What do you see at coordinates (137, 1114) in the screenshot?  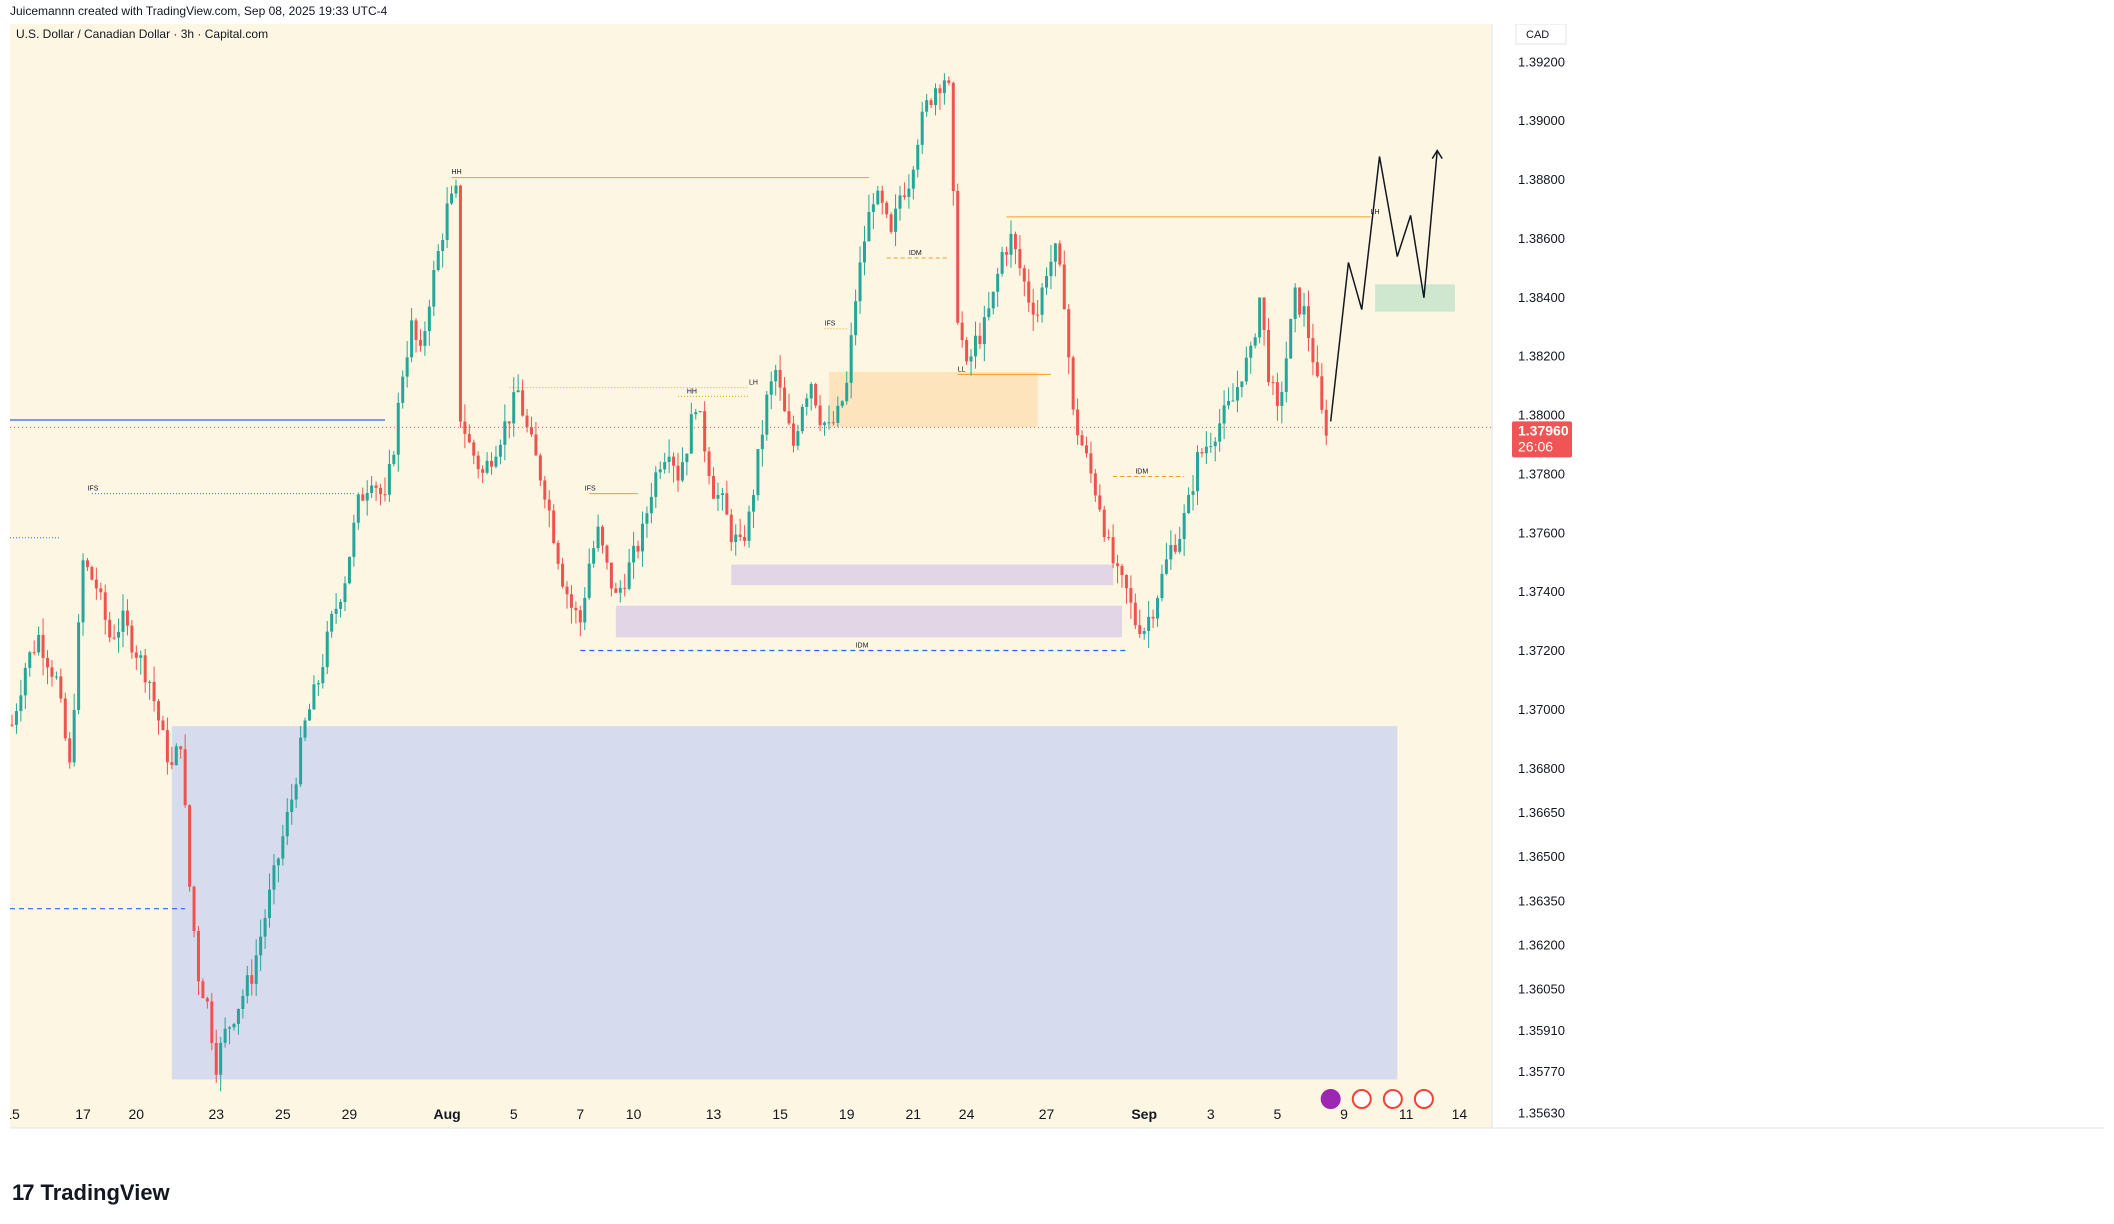 I see `x-tick-label: 20` at bounding box center [137, 1114].